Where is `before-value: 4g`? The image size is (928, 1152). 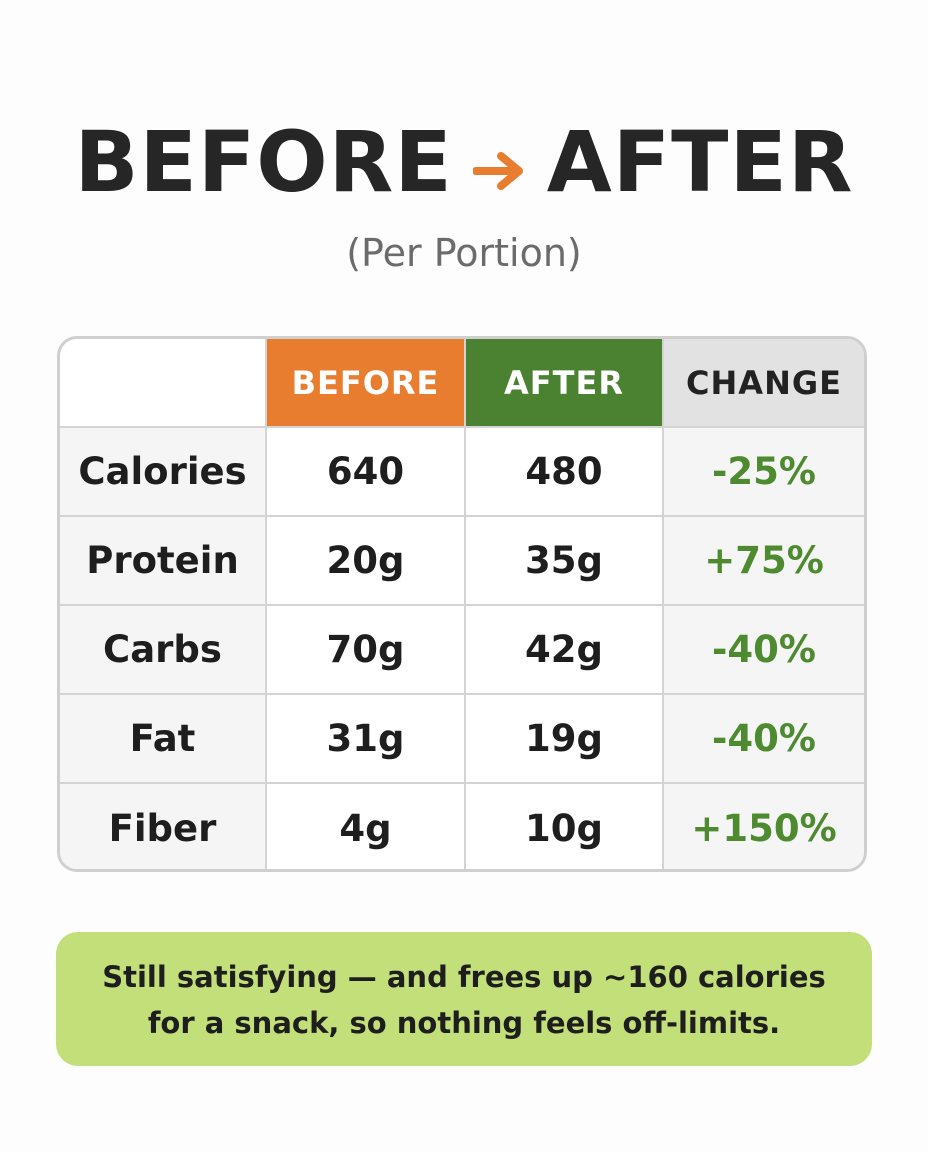
before-value: 4g is located at coordinates (365, 825).